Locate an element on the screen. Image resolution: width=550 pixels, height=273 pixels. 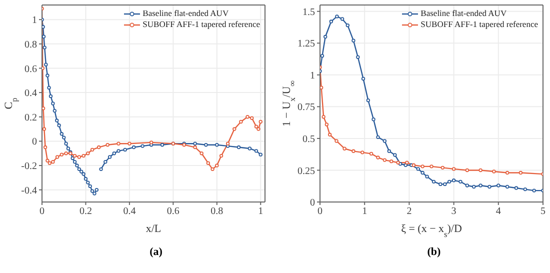
y-tick-label: 1.5 is located at coordinates (308, 12).